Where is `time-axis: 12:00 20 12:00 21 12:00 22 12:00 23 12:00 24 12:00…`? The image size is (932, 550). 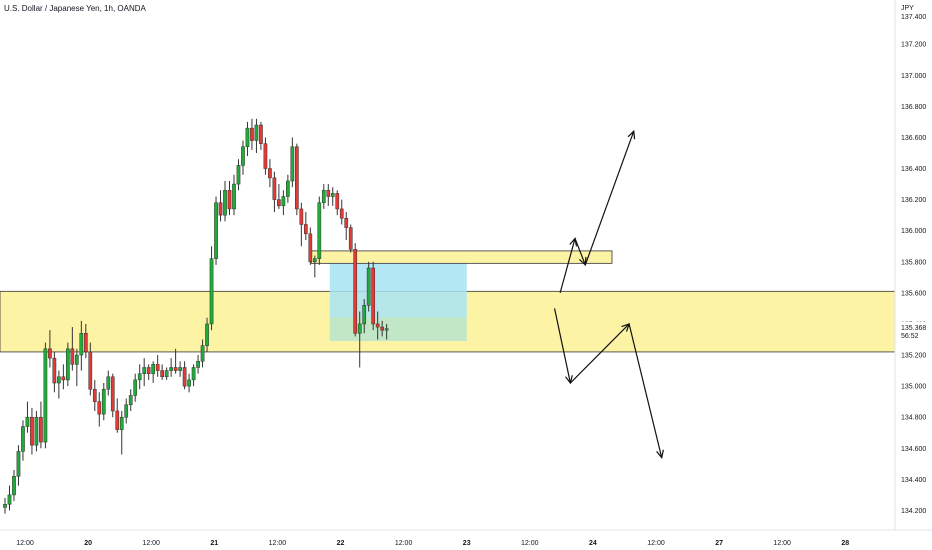
time-axis: 12:00 20 12:00 21 12:00 22 12:00 23 12:00 24 12:00… is located at coordinates (466, 538).